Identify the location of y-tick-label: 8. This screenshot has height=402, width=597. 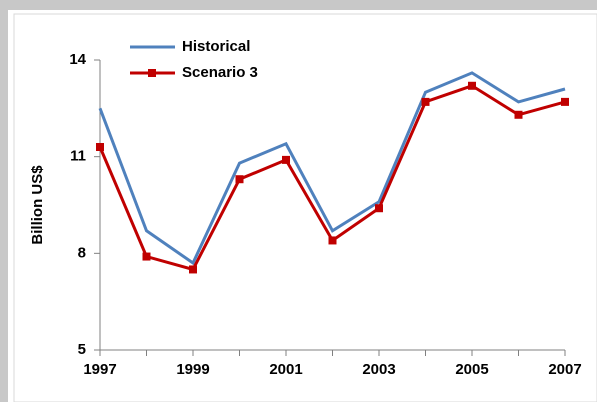
(82, 252).